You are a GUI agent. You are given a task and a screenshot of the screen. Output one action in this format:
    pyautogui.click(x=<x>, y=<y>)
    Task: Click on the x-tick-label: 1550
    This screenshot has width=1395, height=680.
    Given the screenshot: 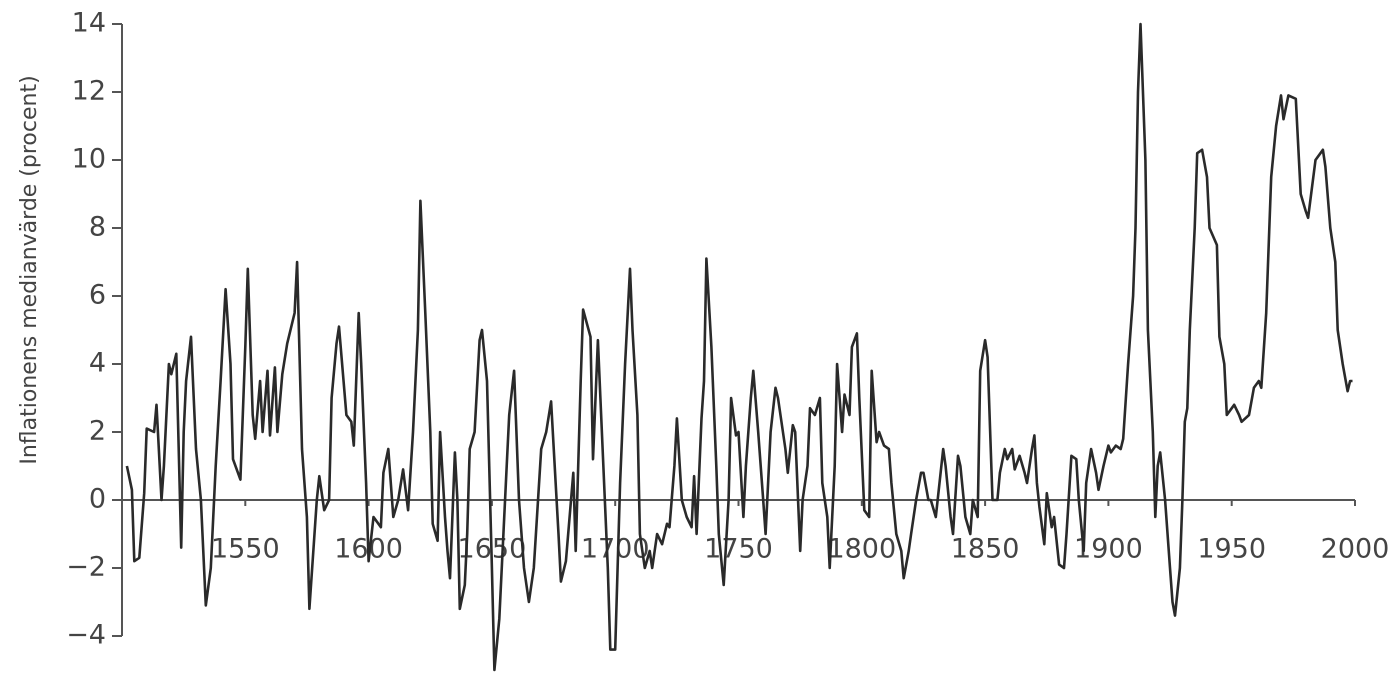 What is the action you would take?
    pyautogui.click(x=245, y=549)
    